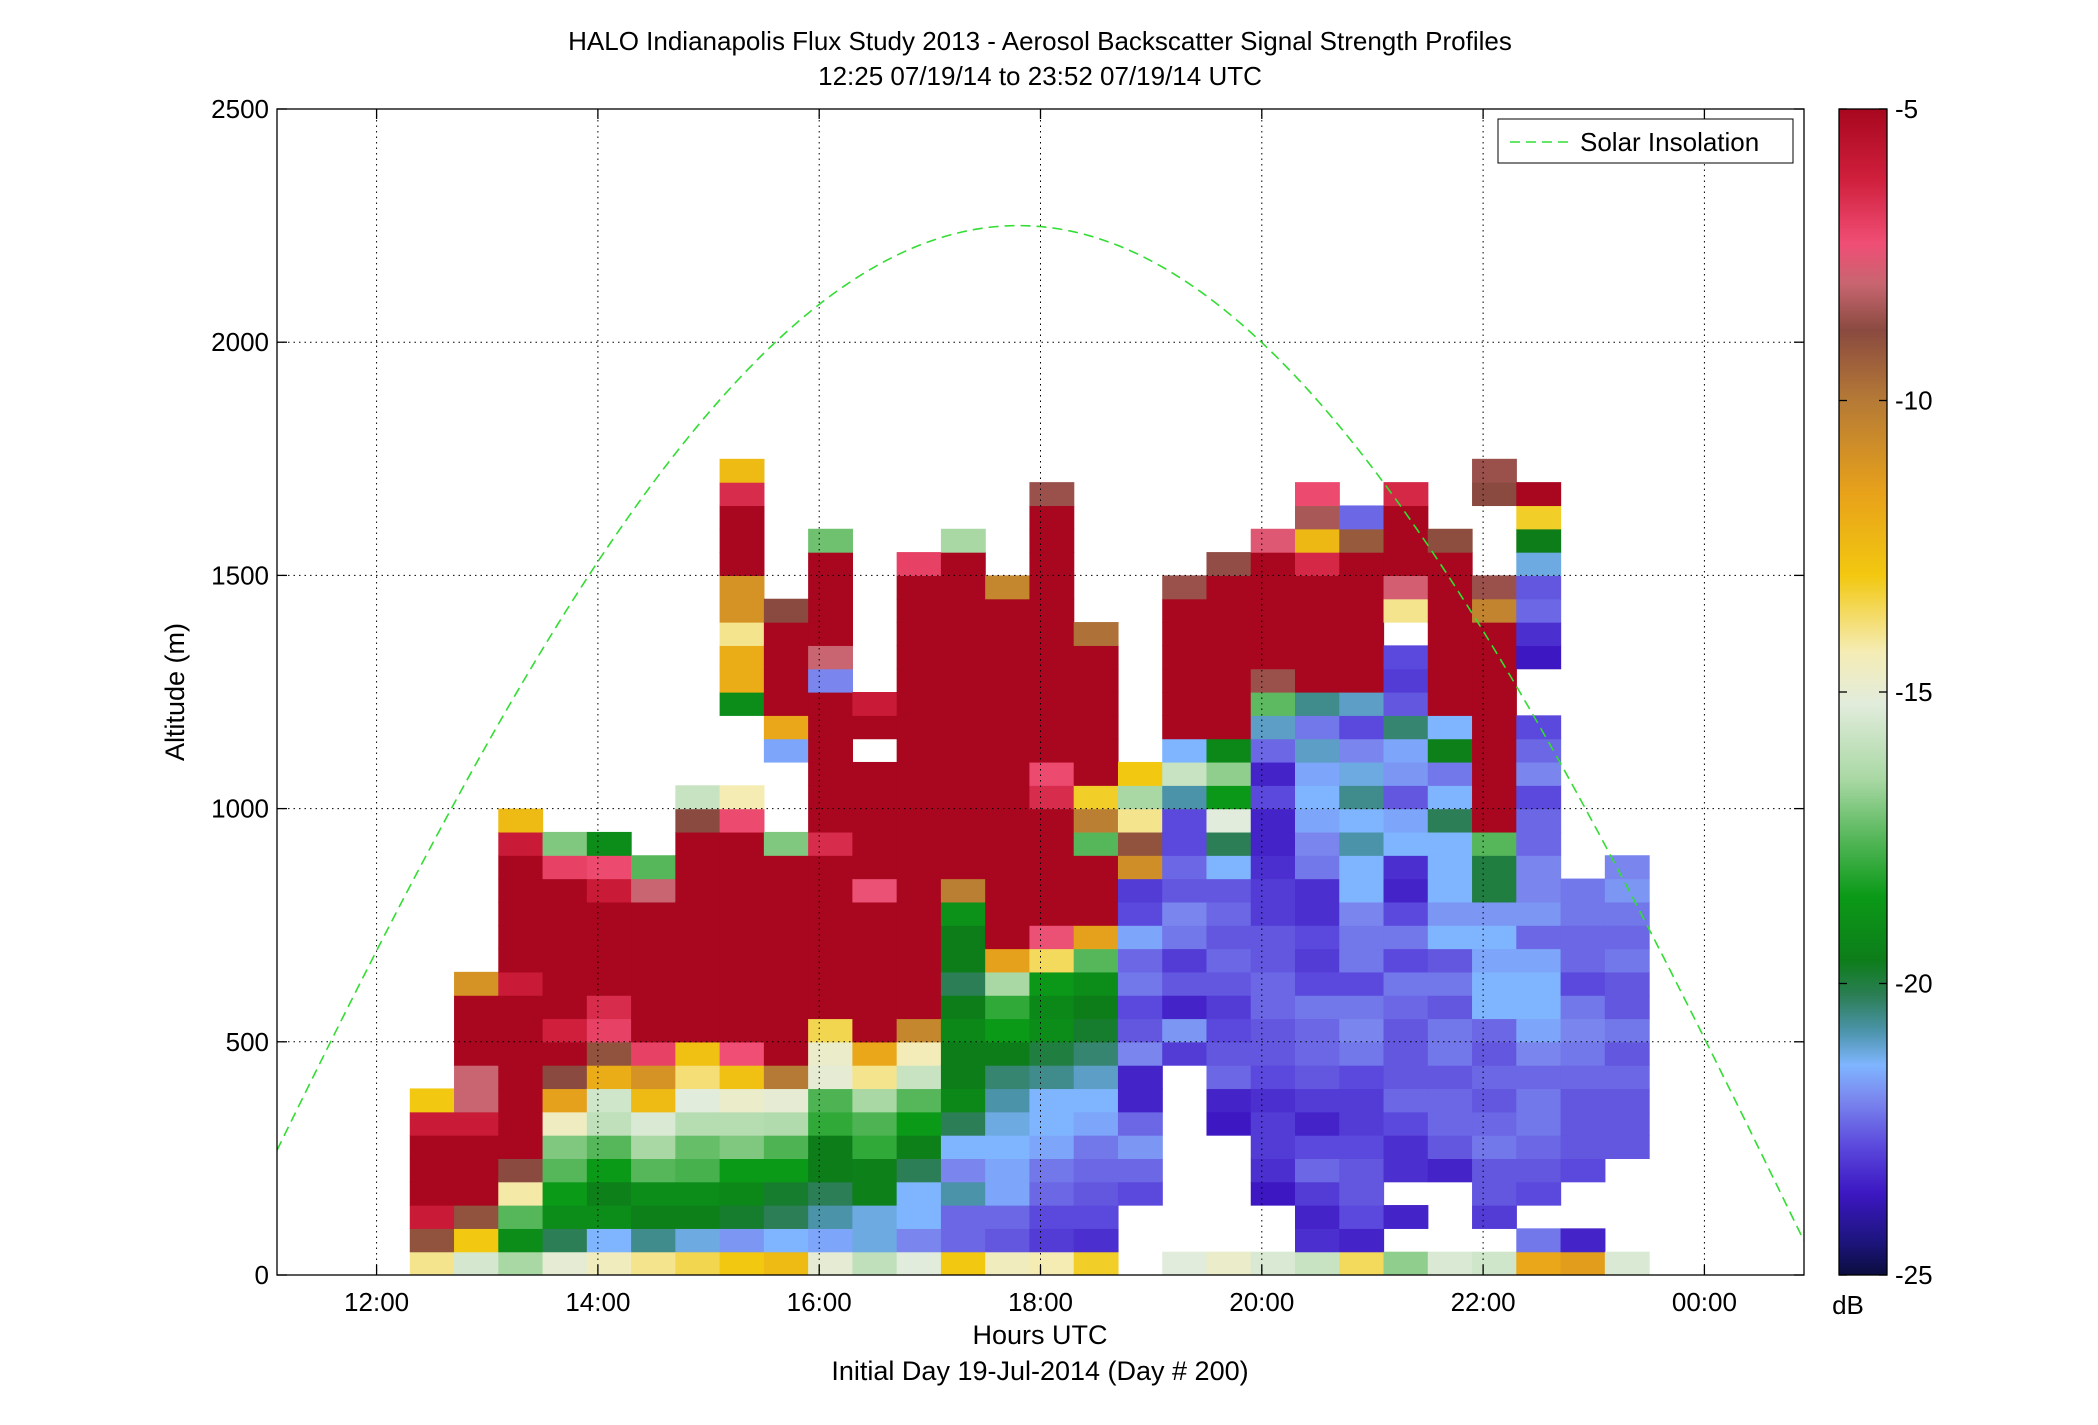 The width and height of the screenshot is (2098, 1425). I want to click on x-axis-label: Hours UTC, so click(1039, 1335).